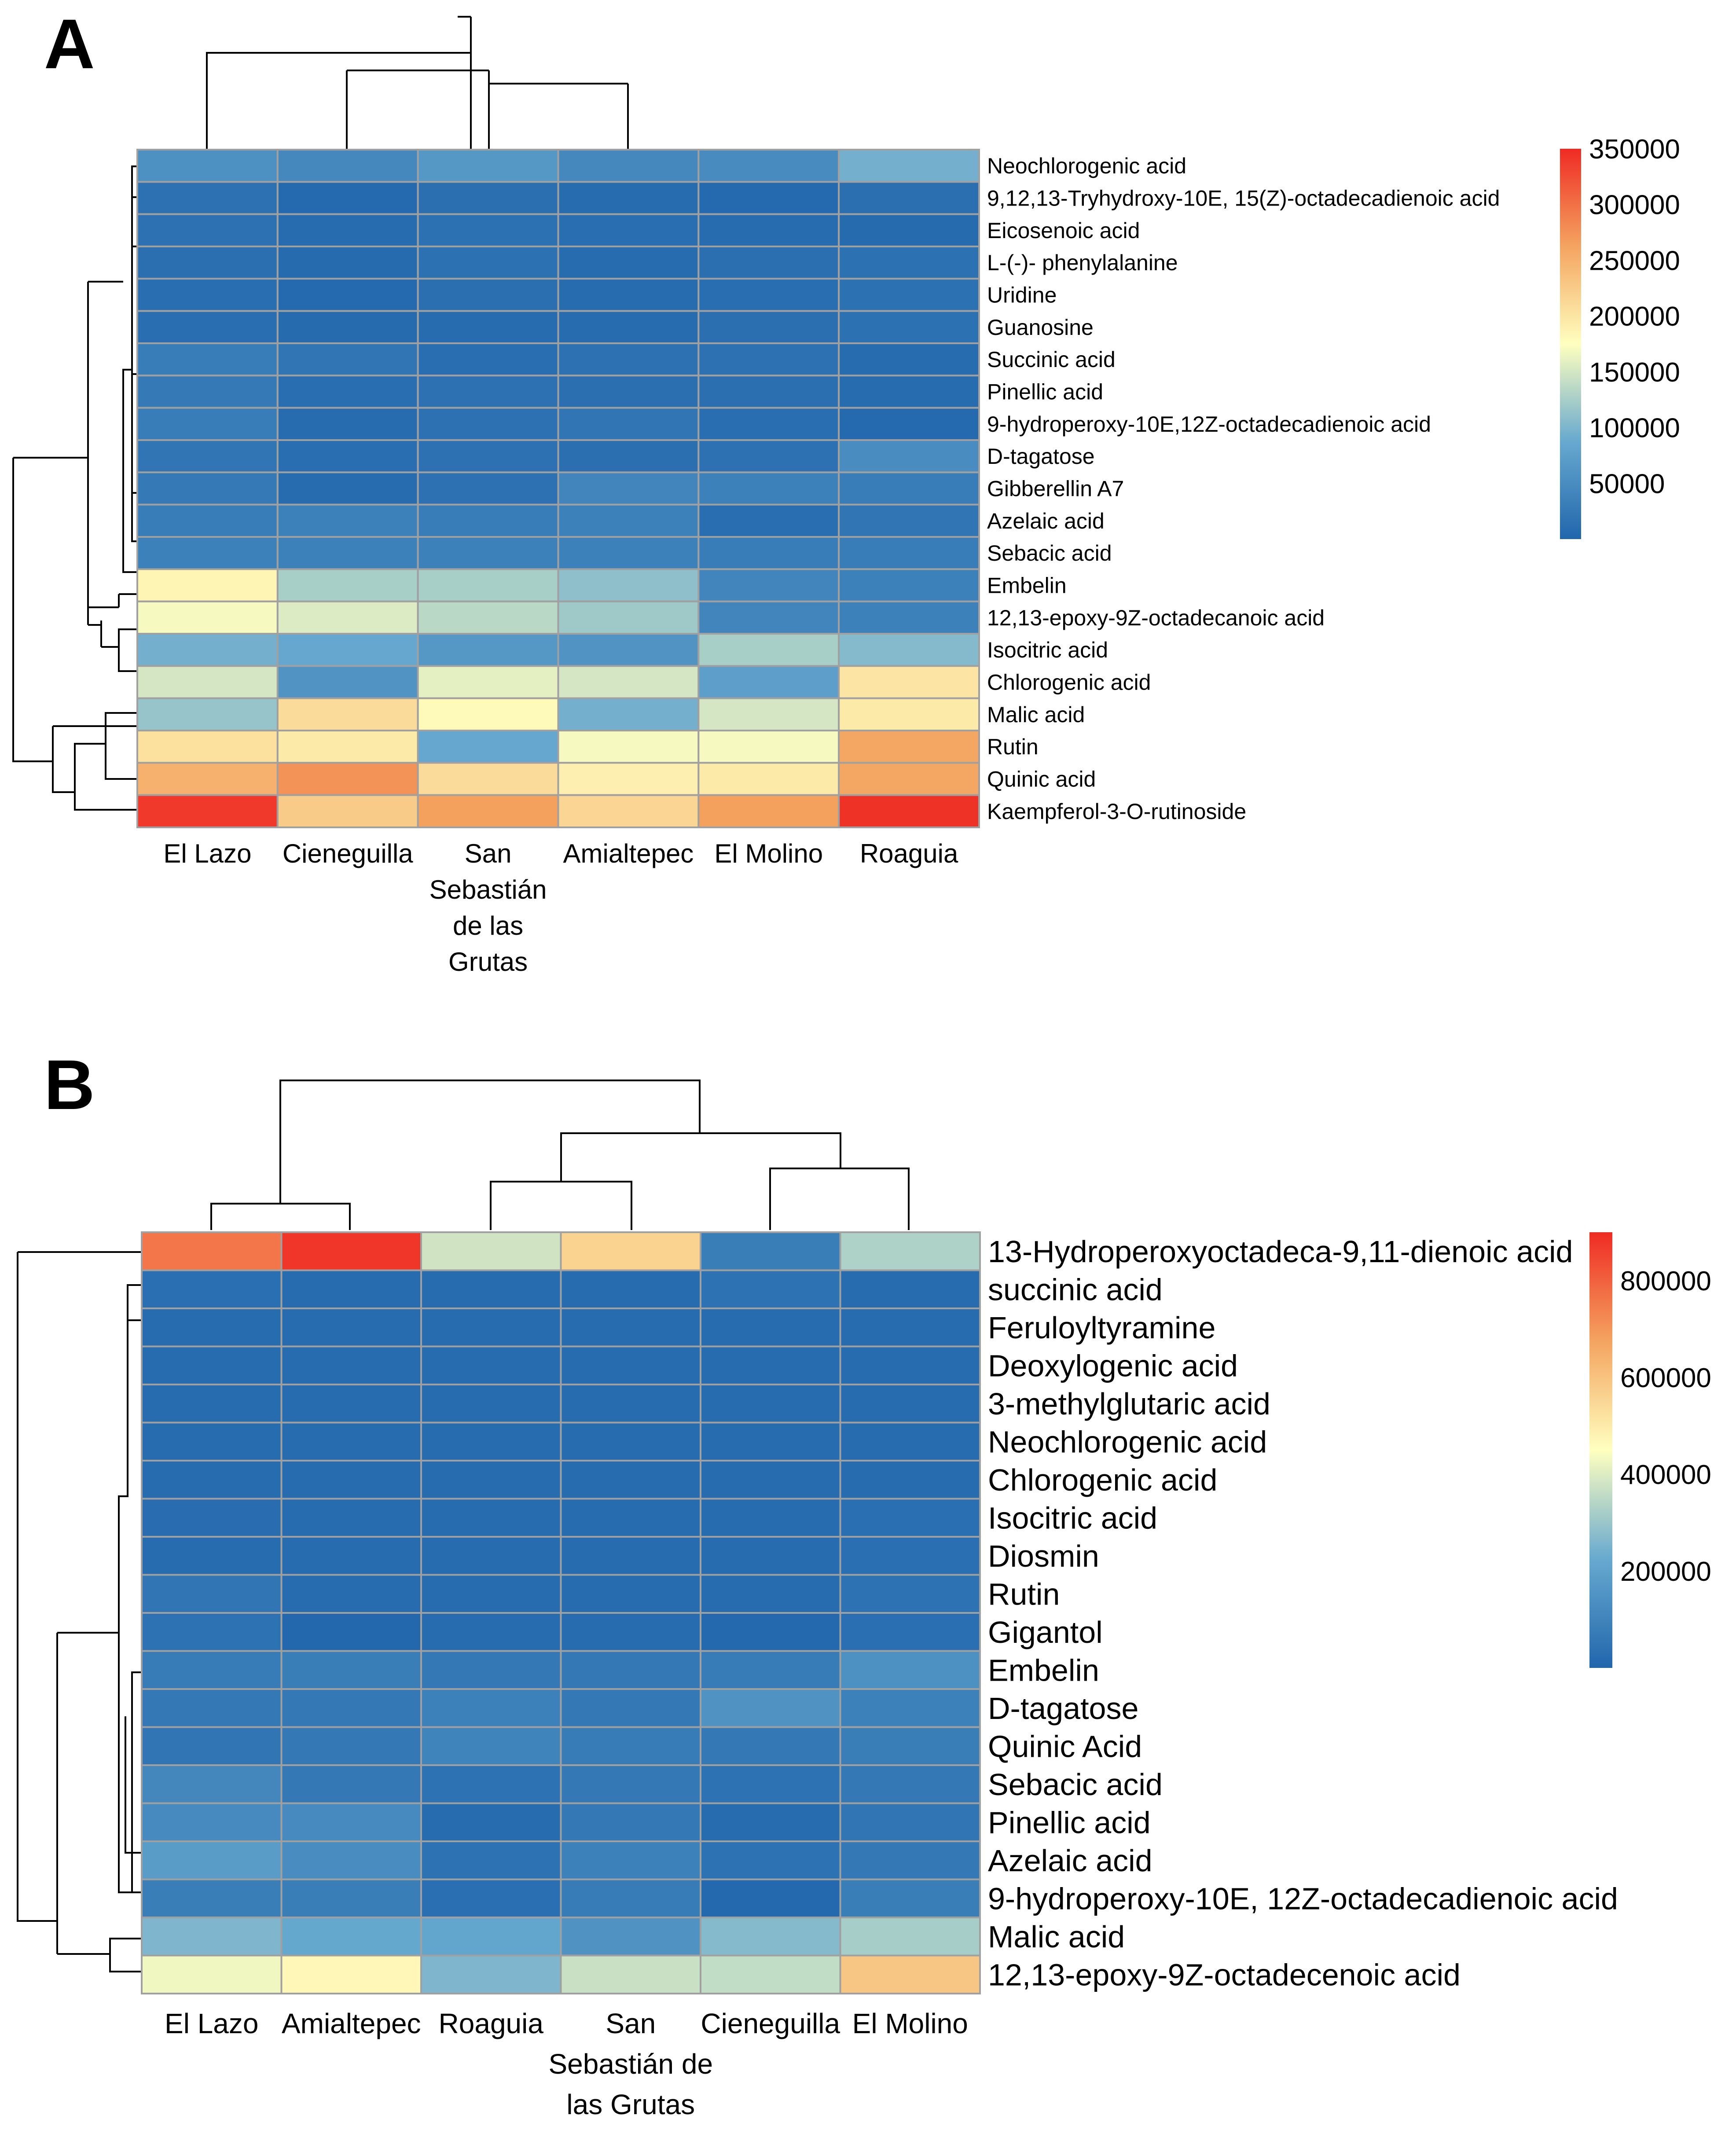  Describe the element at coordinates (1665, 1475) in the screenshot. I see `legend-tick-label: 400000` at that location.